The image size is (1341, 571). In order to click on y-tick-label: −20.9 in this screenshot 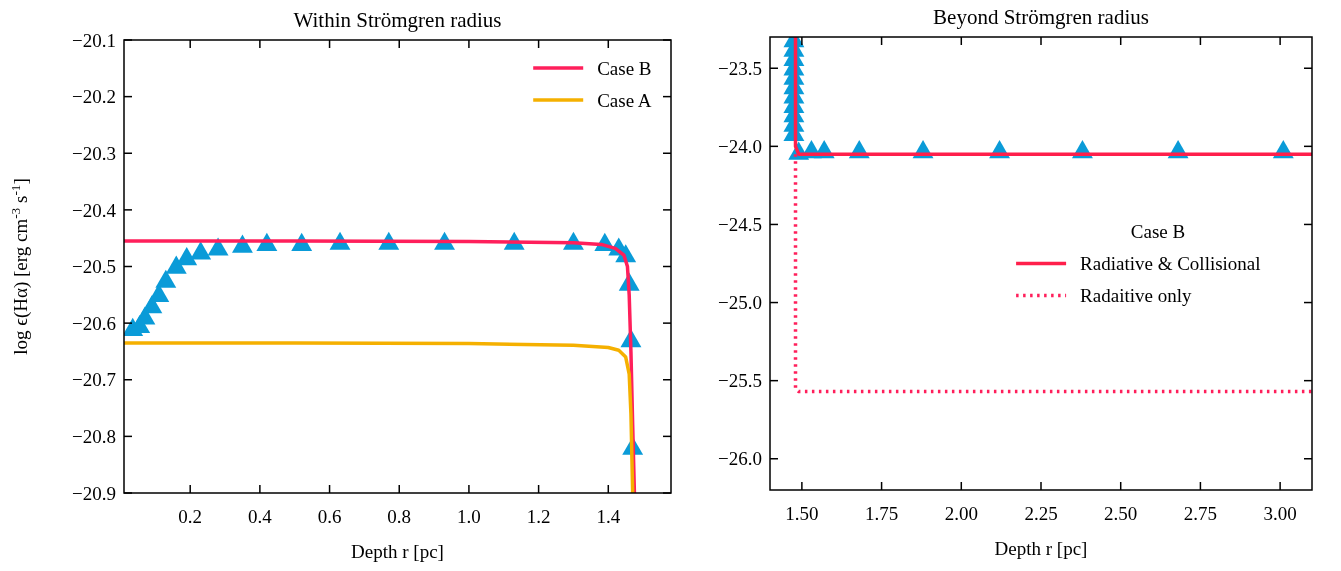, I will do `click(94, 493)`.